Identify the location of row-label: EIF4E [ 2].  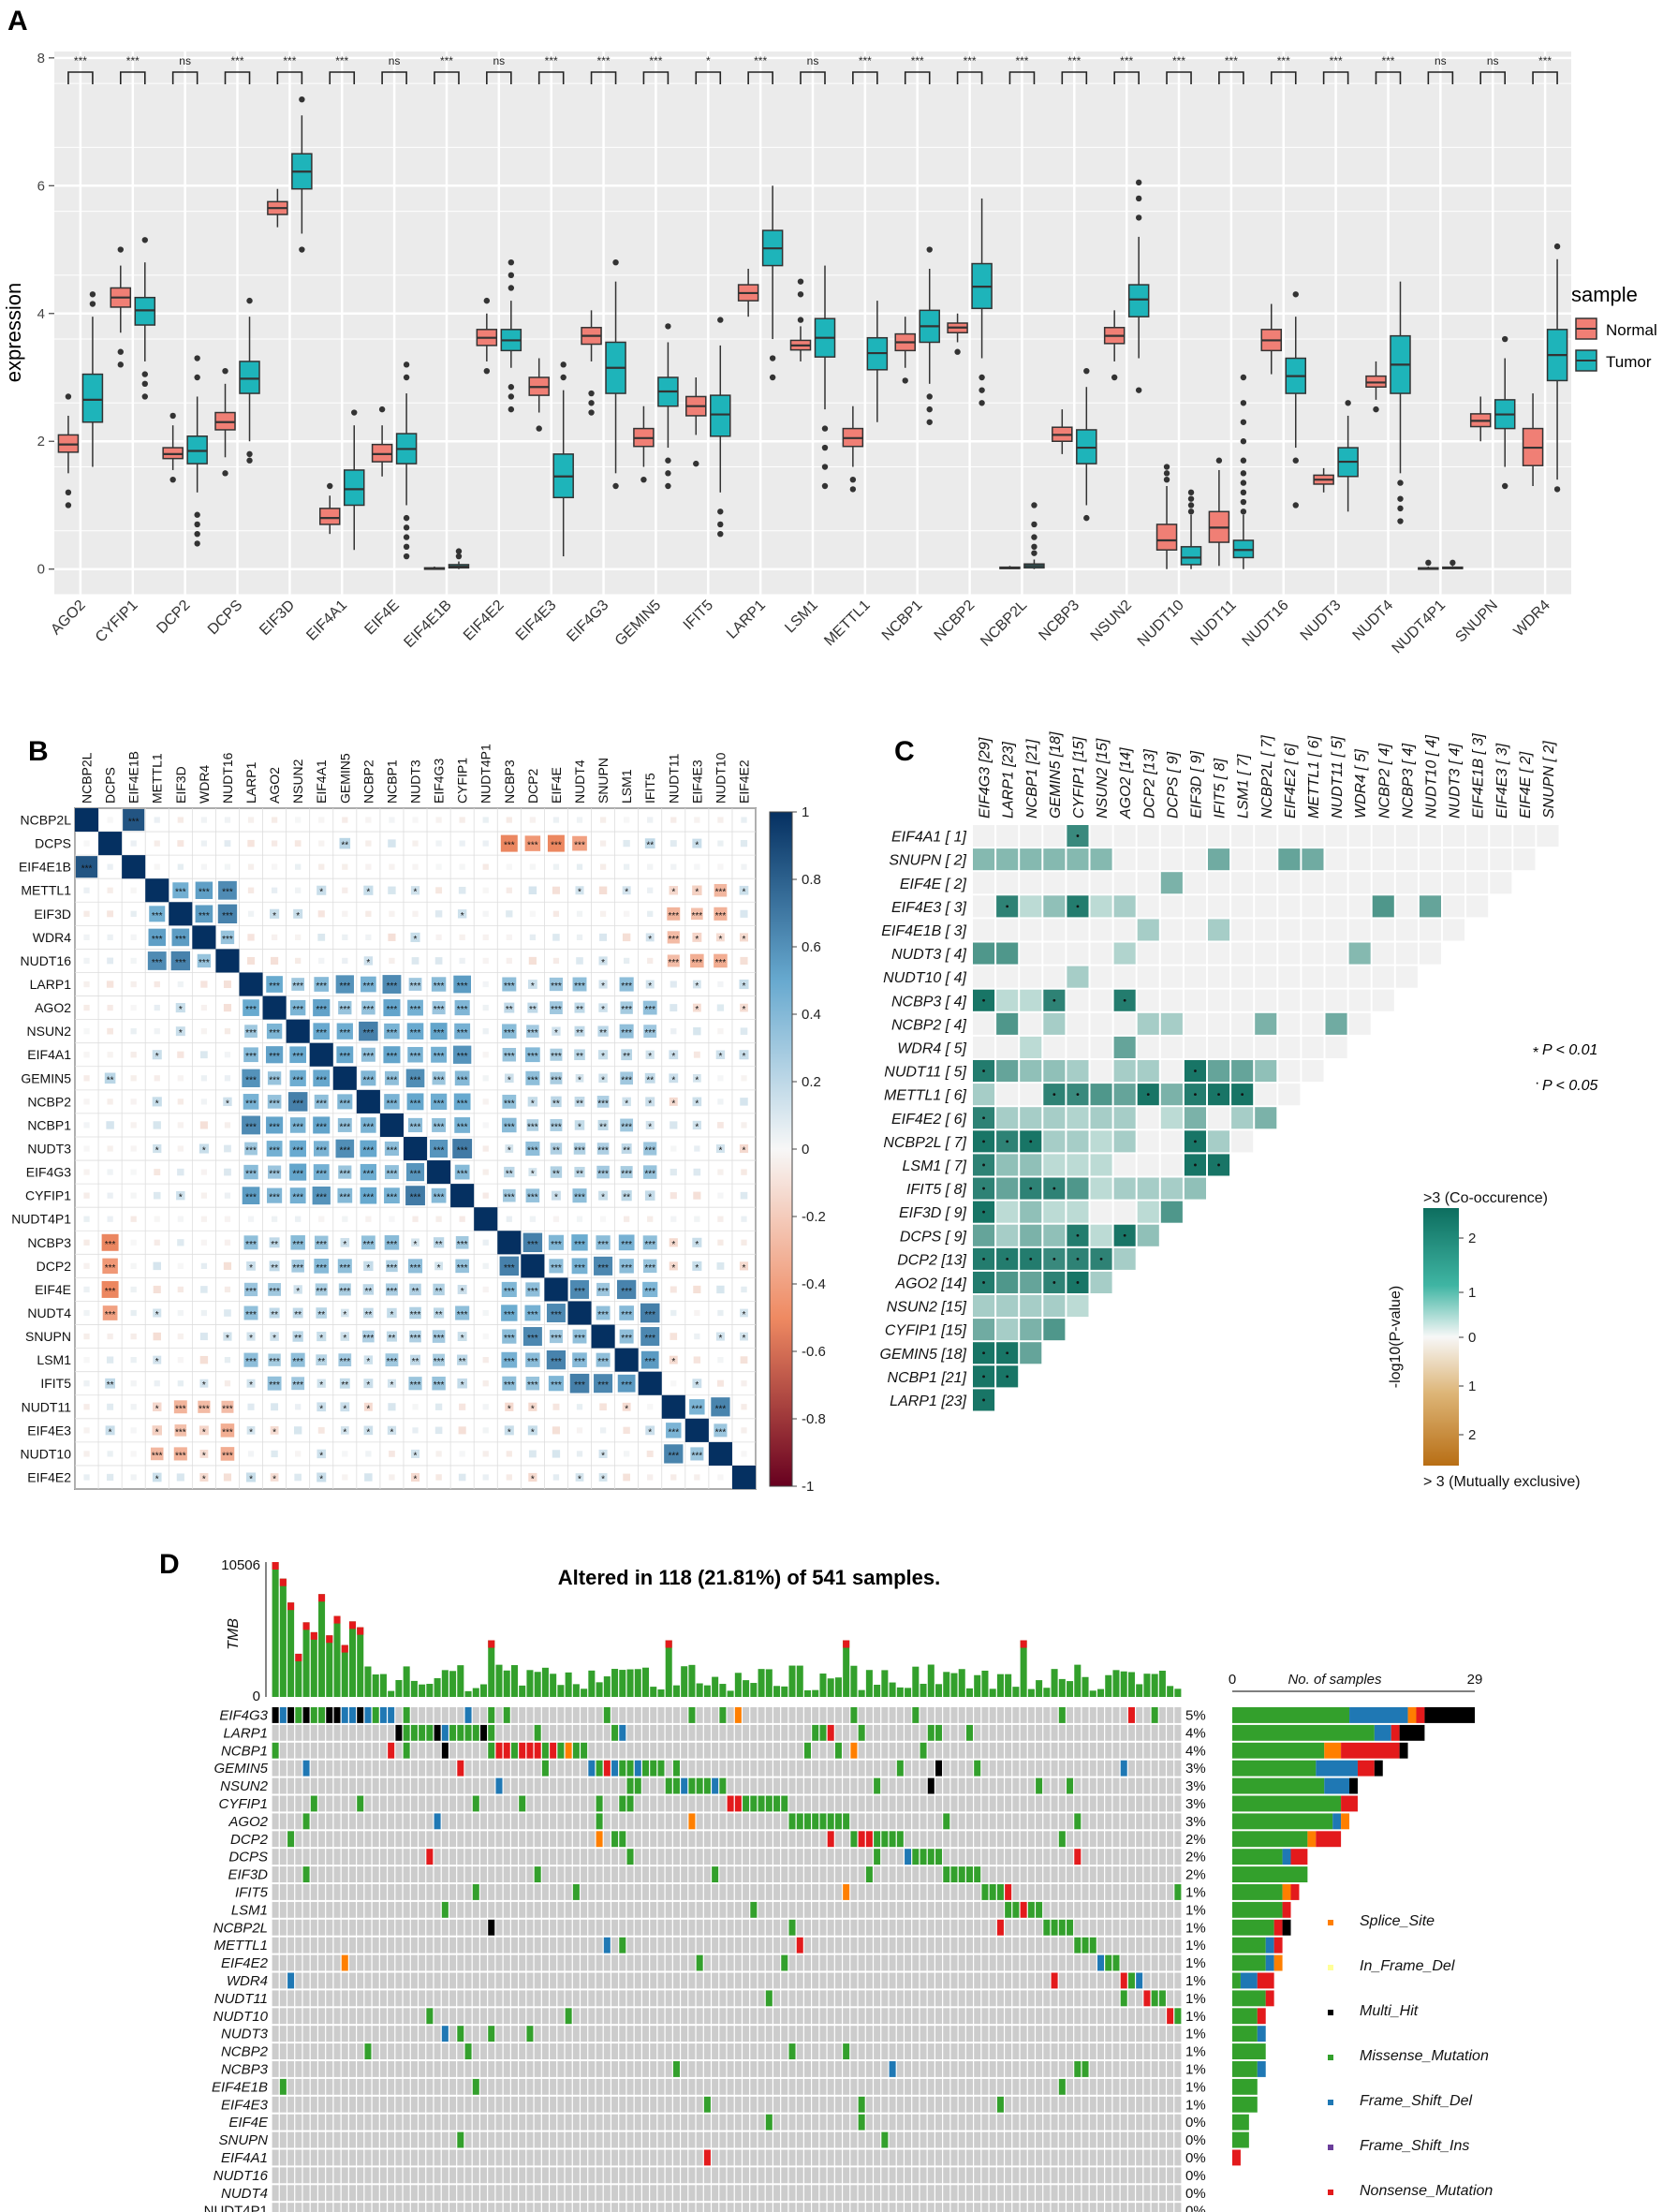
(933, 885).